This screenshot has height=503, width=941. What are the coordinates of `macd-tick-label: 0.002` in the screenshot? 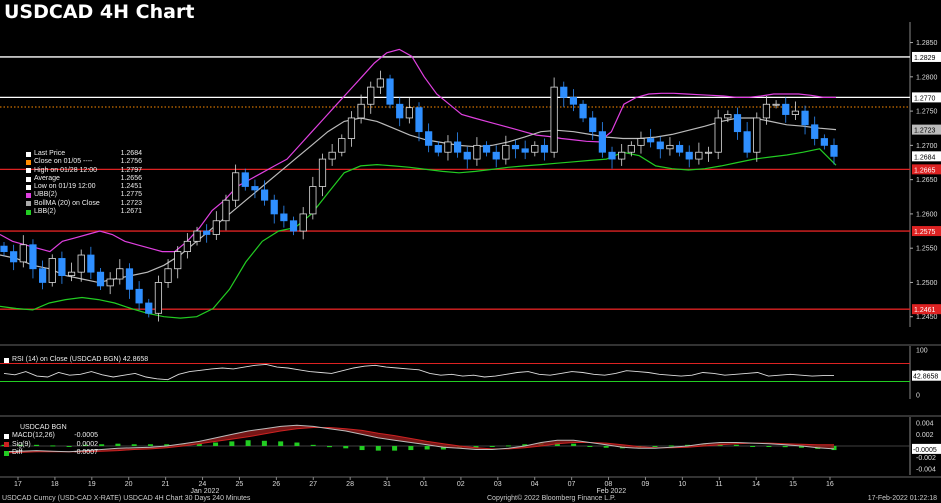 It's located at (925, 435).